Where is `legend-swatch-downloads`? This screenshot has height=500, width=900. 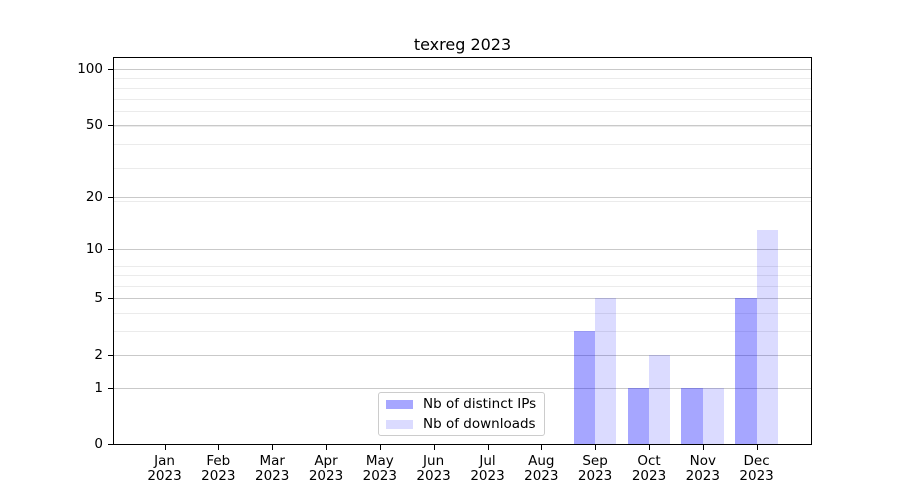
legend-swatch-downloads is located at coordinates (399, 424).